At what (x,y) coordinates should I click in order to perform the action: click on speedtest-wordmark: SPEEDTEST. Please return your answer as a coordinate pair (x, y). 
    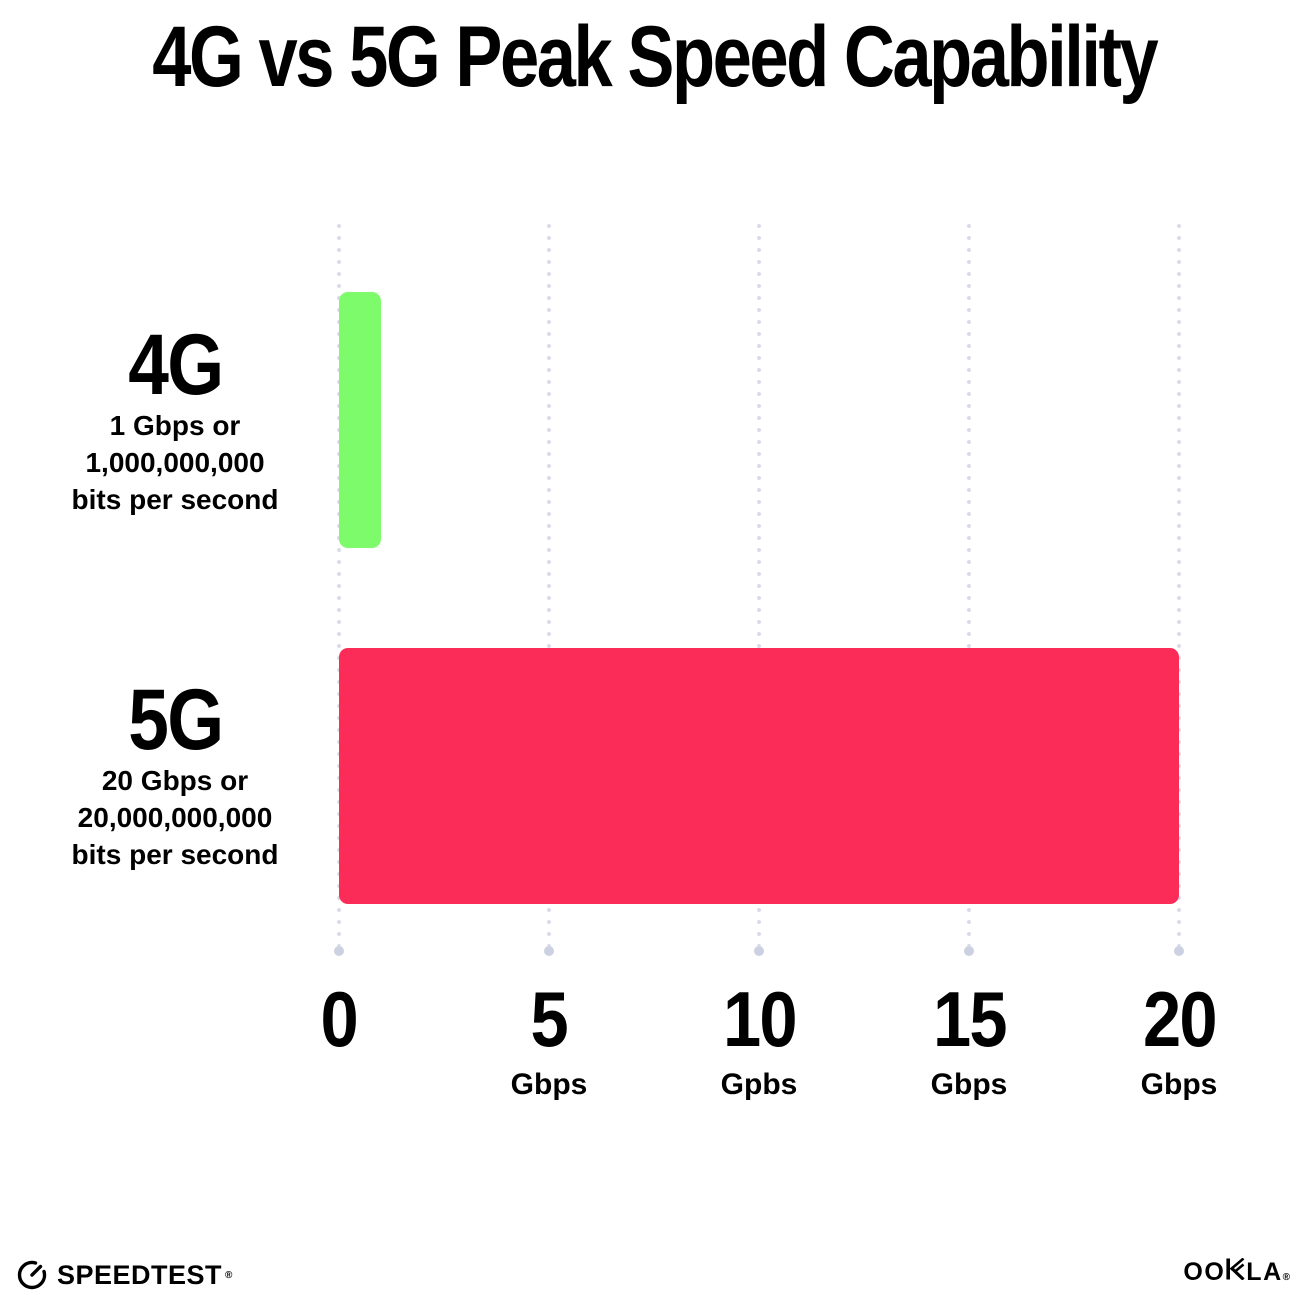
    Looking at the image, I should click on (140, 1274).